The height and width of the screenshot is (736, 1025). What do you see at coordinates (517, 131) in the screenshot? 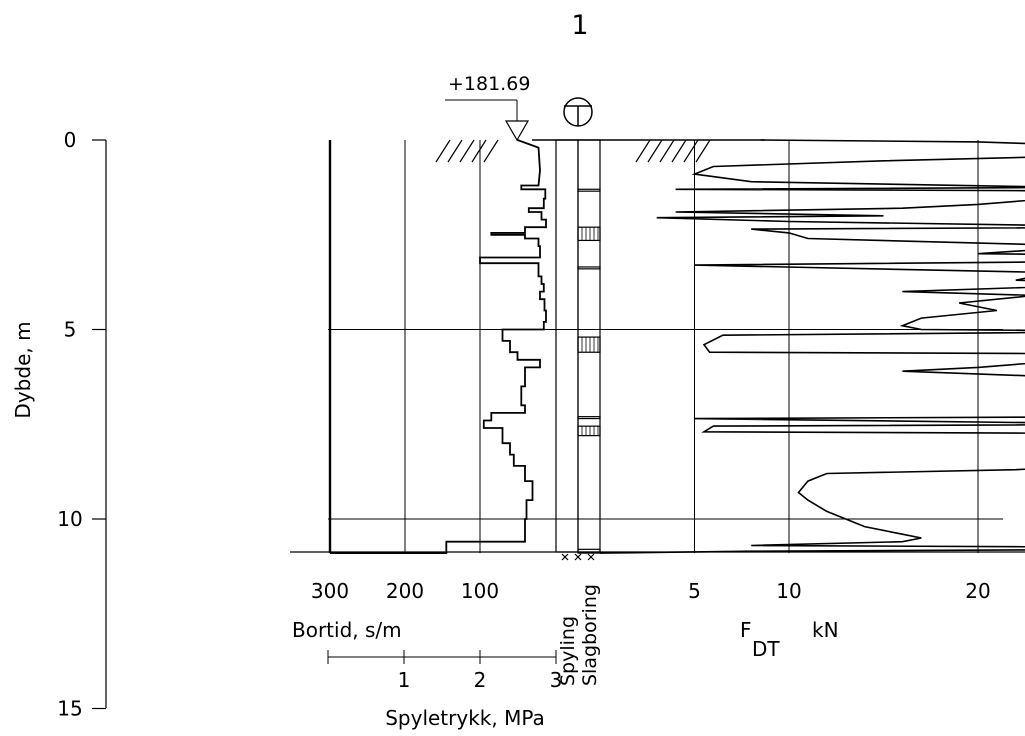
I see `elevation-triangle` at bounding box center [517, 131].